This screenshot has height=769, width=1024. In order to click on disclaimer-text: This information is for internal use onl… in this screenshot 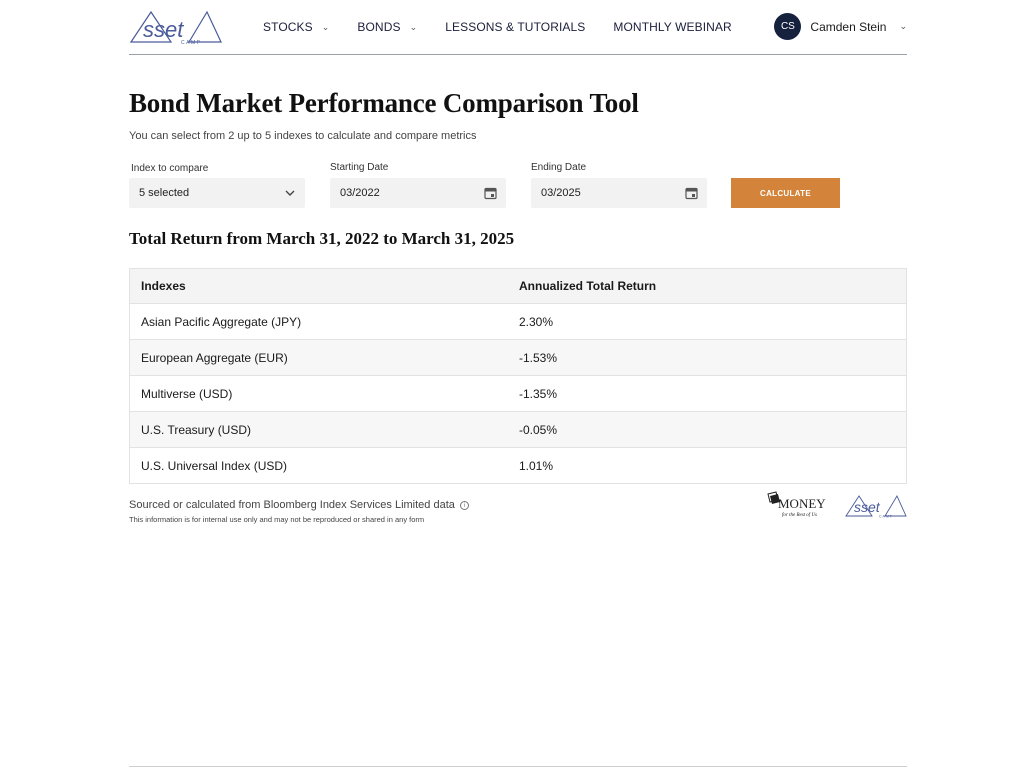, I will do `click(277, 519)`.